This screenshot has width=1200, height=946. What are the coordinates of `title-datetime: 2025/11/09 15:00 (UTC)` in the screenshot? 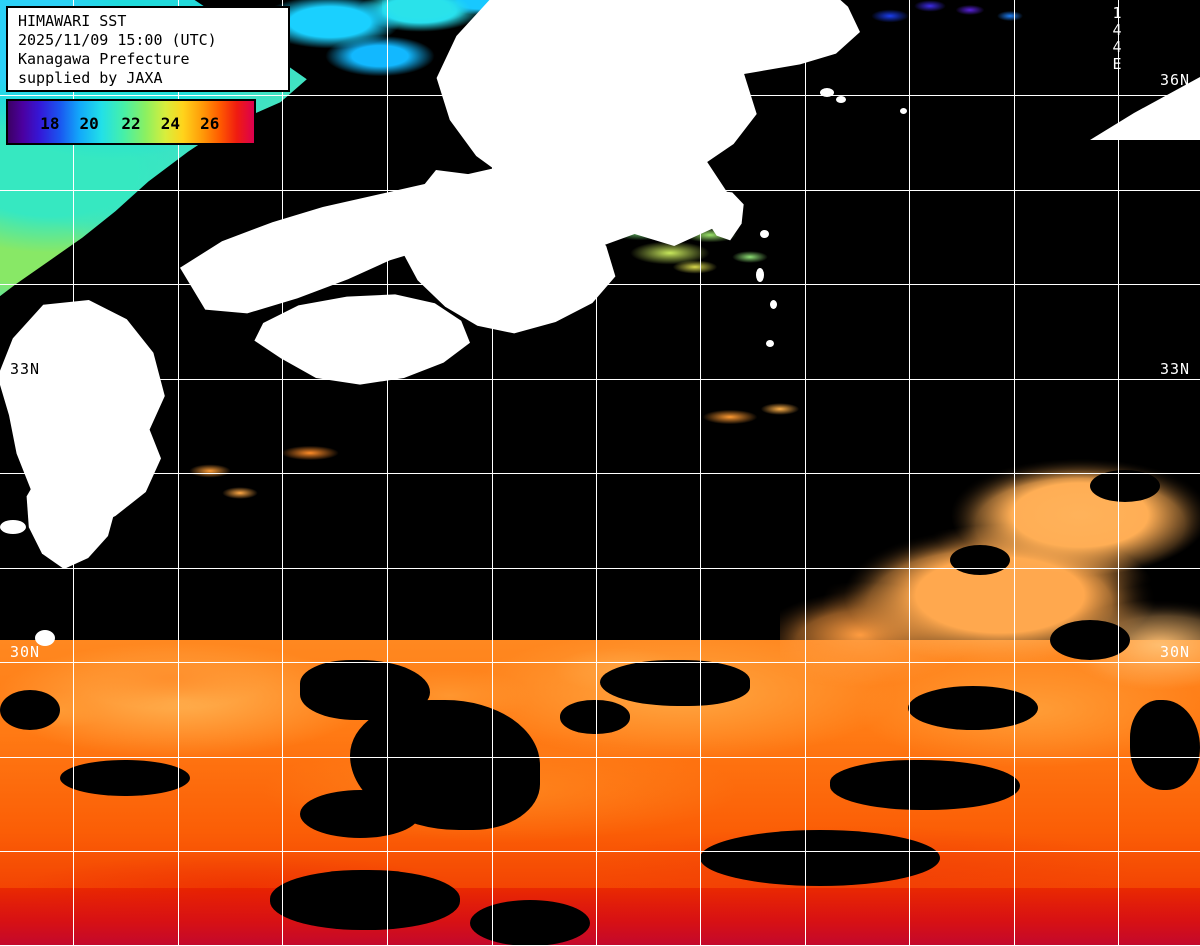 It's located at (117, 40).